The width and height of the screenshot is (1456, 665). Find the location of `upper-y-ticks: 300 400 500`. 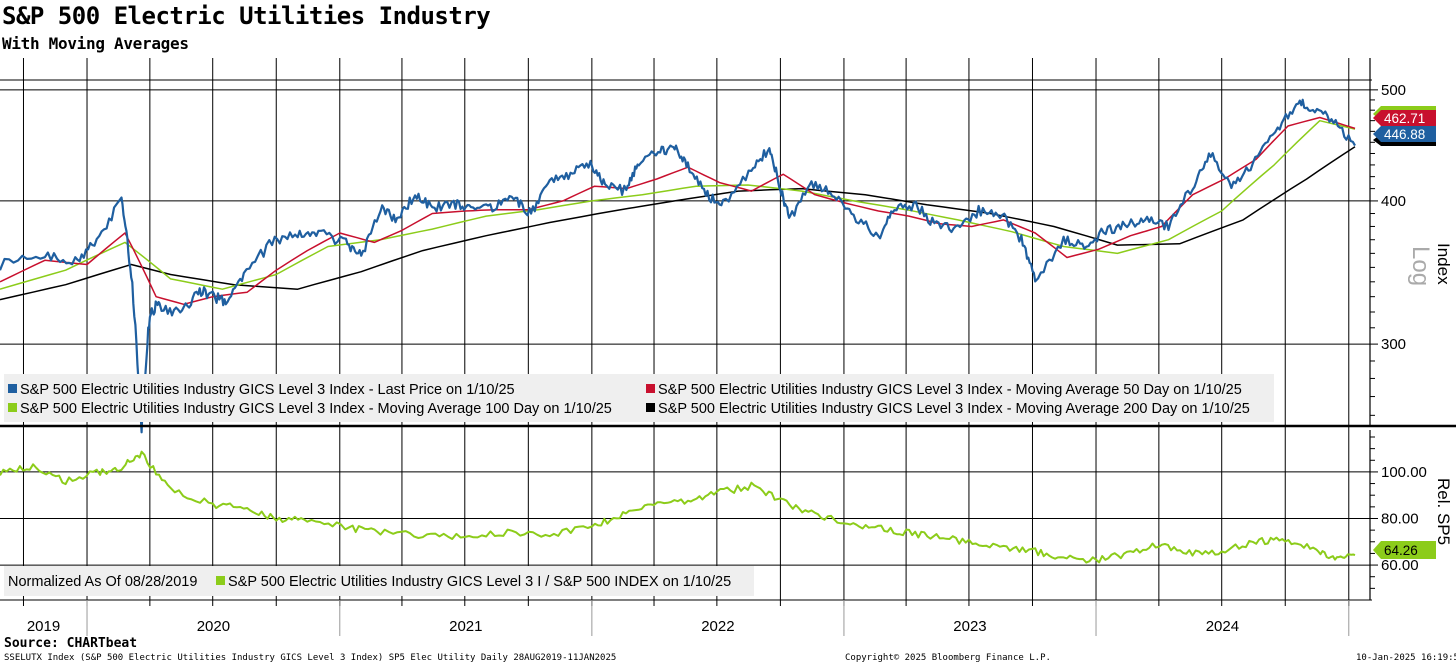

upper-y-ticks: 300 400 500 is located at coordinates (1388, 249).